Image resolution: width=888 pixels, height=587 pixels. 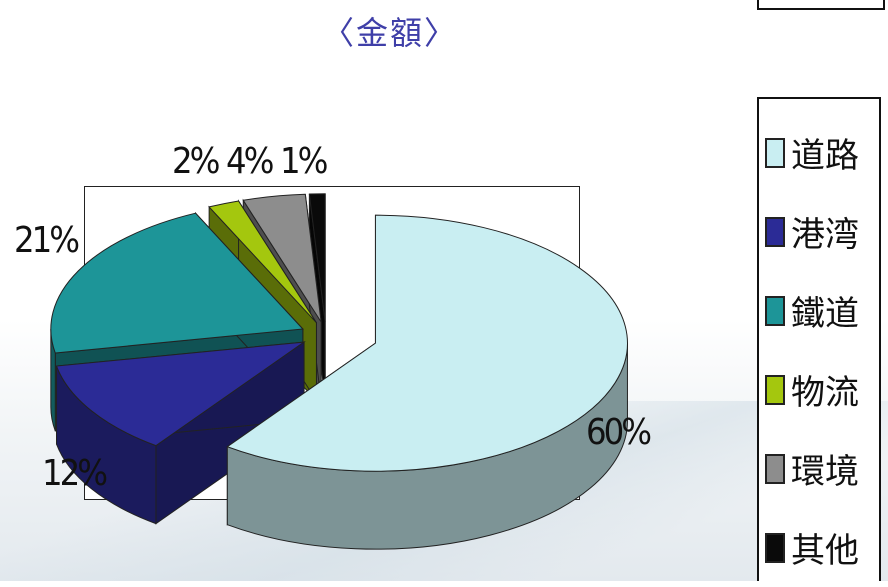 I want to click on pie-slice-港湾, so click(x=180, y=433).